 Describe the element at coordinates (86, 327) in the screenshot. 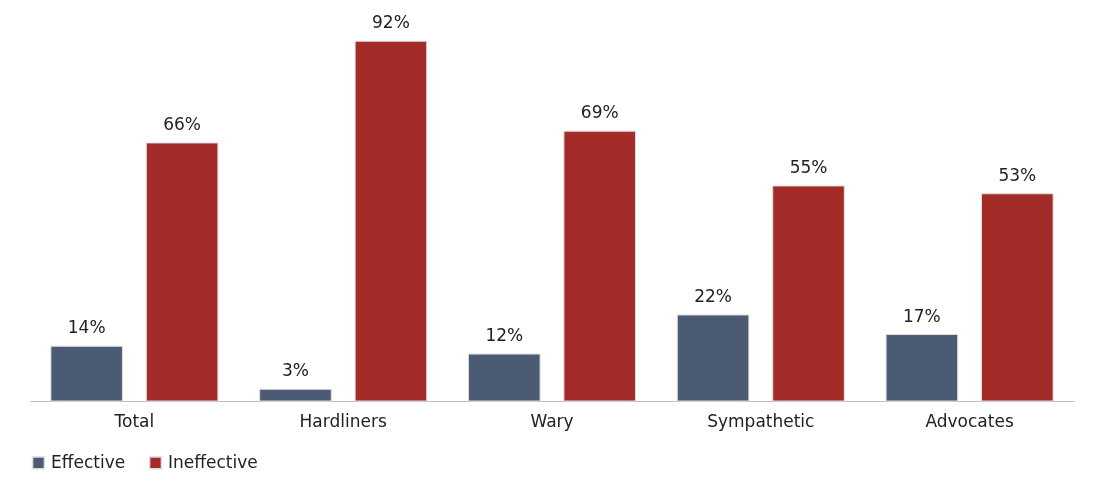

I see `data-label: 14%` at that location.